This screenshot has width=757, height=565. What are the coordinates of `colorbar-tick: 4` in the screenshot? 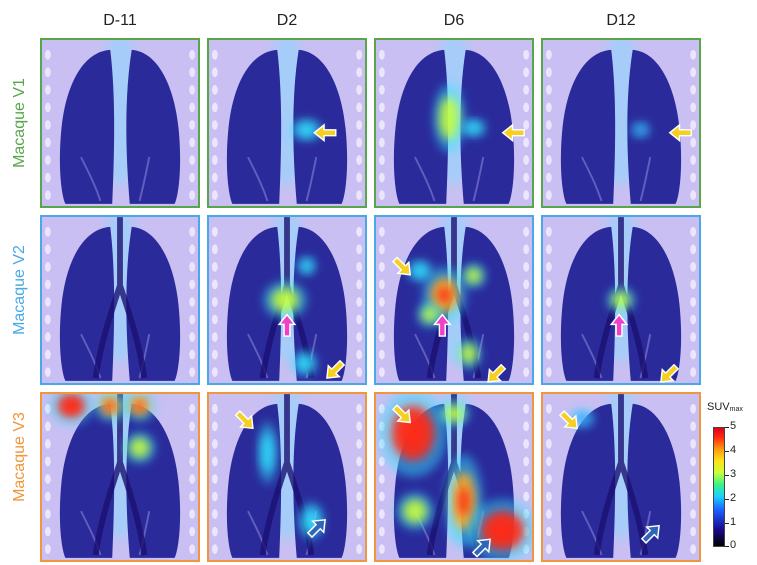 It's located at (733, 450).